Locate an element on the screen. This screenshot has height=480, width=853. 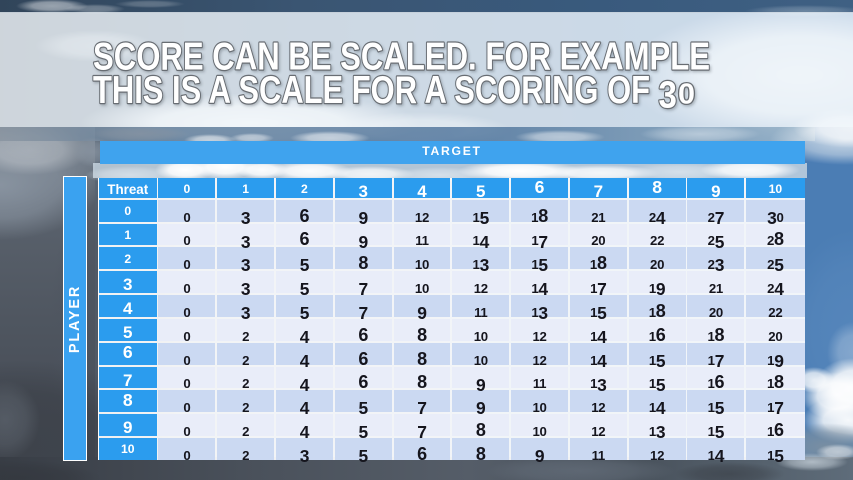
svg-text:THIS IS A SCALE FOR A SCORING: THIS IS A SCALE FOR A SCORING OF is located at coordinates (371, 90).